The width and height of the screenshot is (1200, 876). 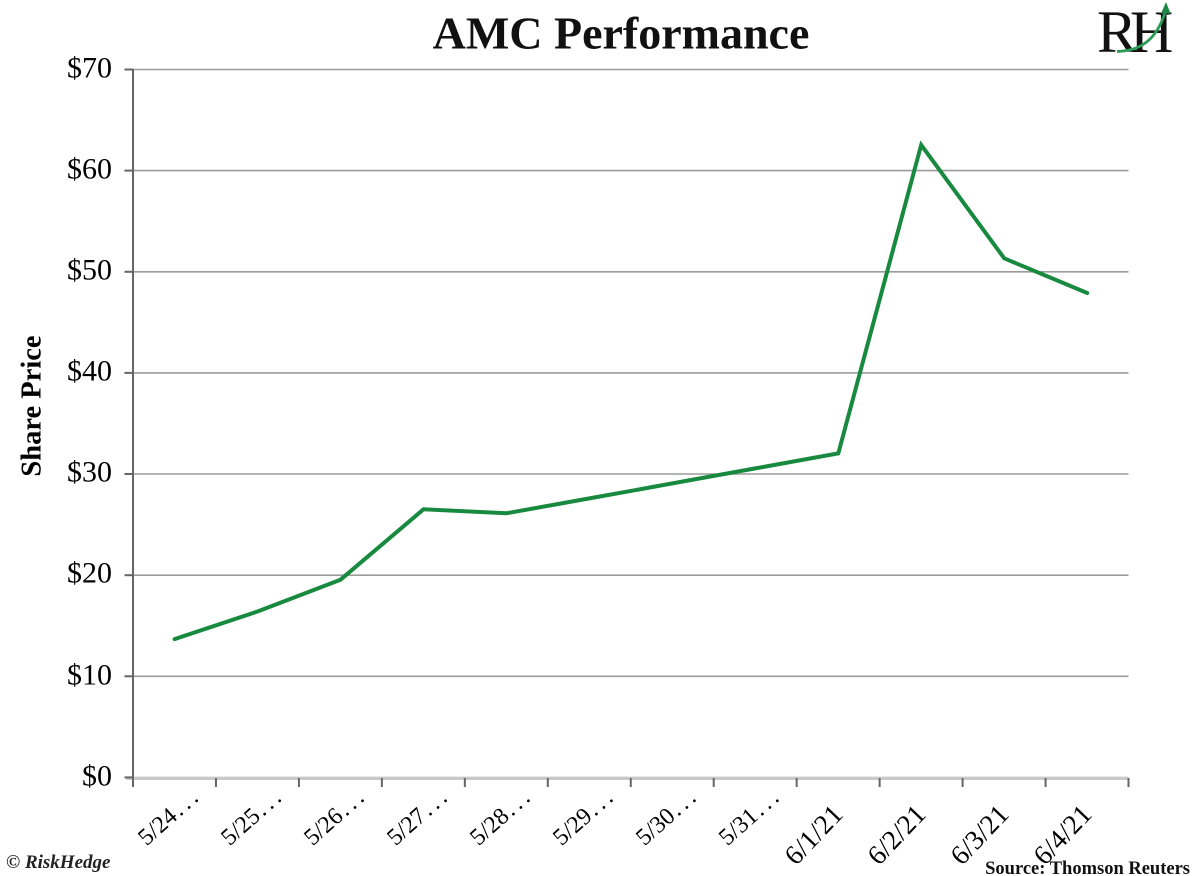 What do you see at coordinates (89, 573) in the screenshot?
I see `svg-text: $20` at bounding box center [89, 573].